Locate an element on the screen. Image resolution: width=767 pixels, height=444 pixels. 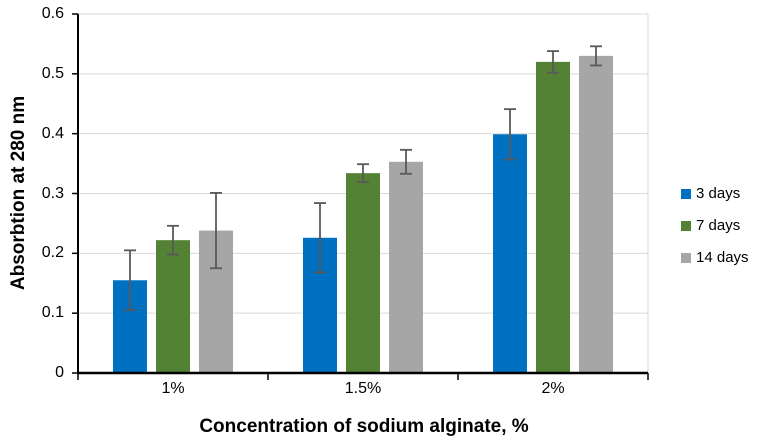
bar-14-days-2% is located at coordinates (596, 214).